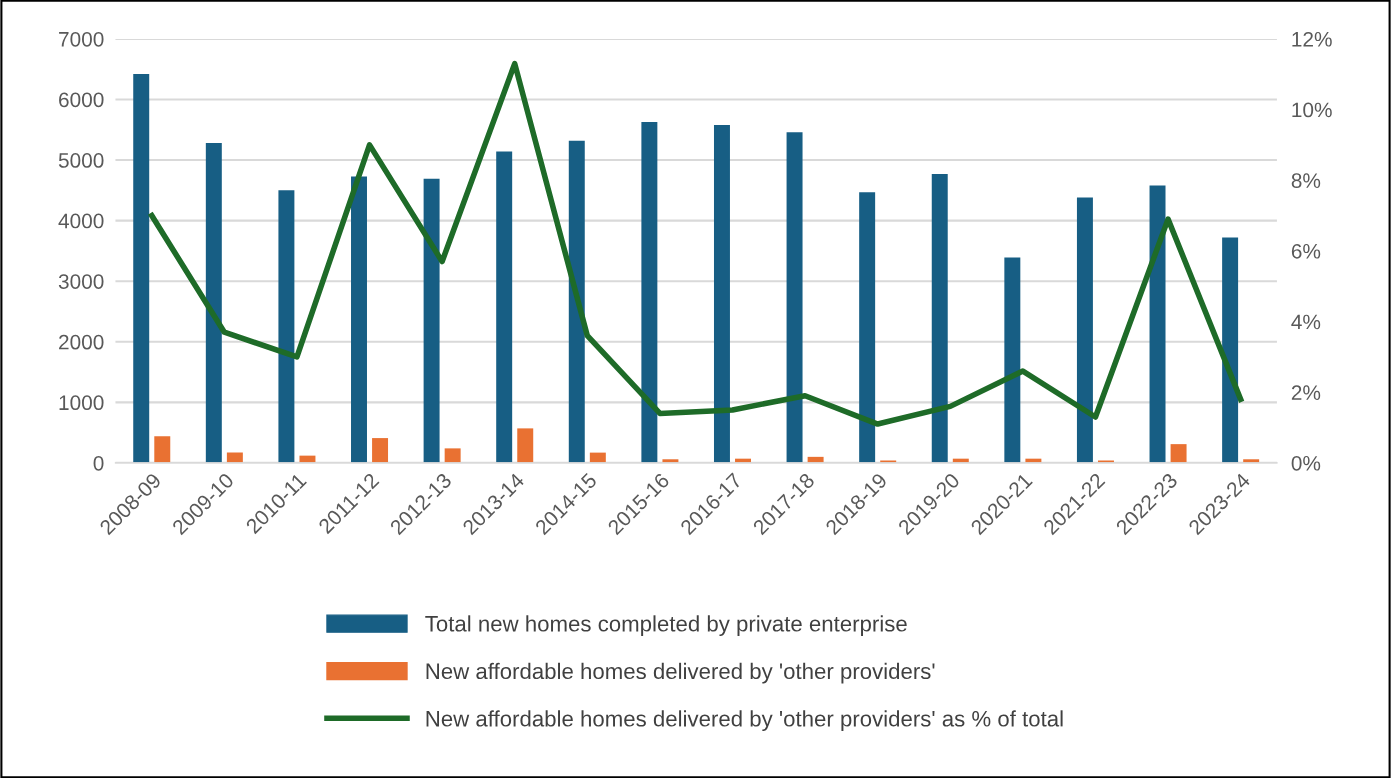 The width and height of the screenshot is (1391, 778). What do you see at coordinates (666, 625) in the screenshot?
I see `legend-label: Total new homes completed by private enterprise` at bounding box center [666, 625].